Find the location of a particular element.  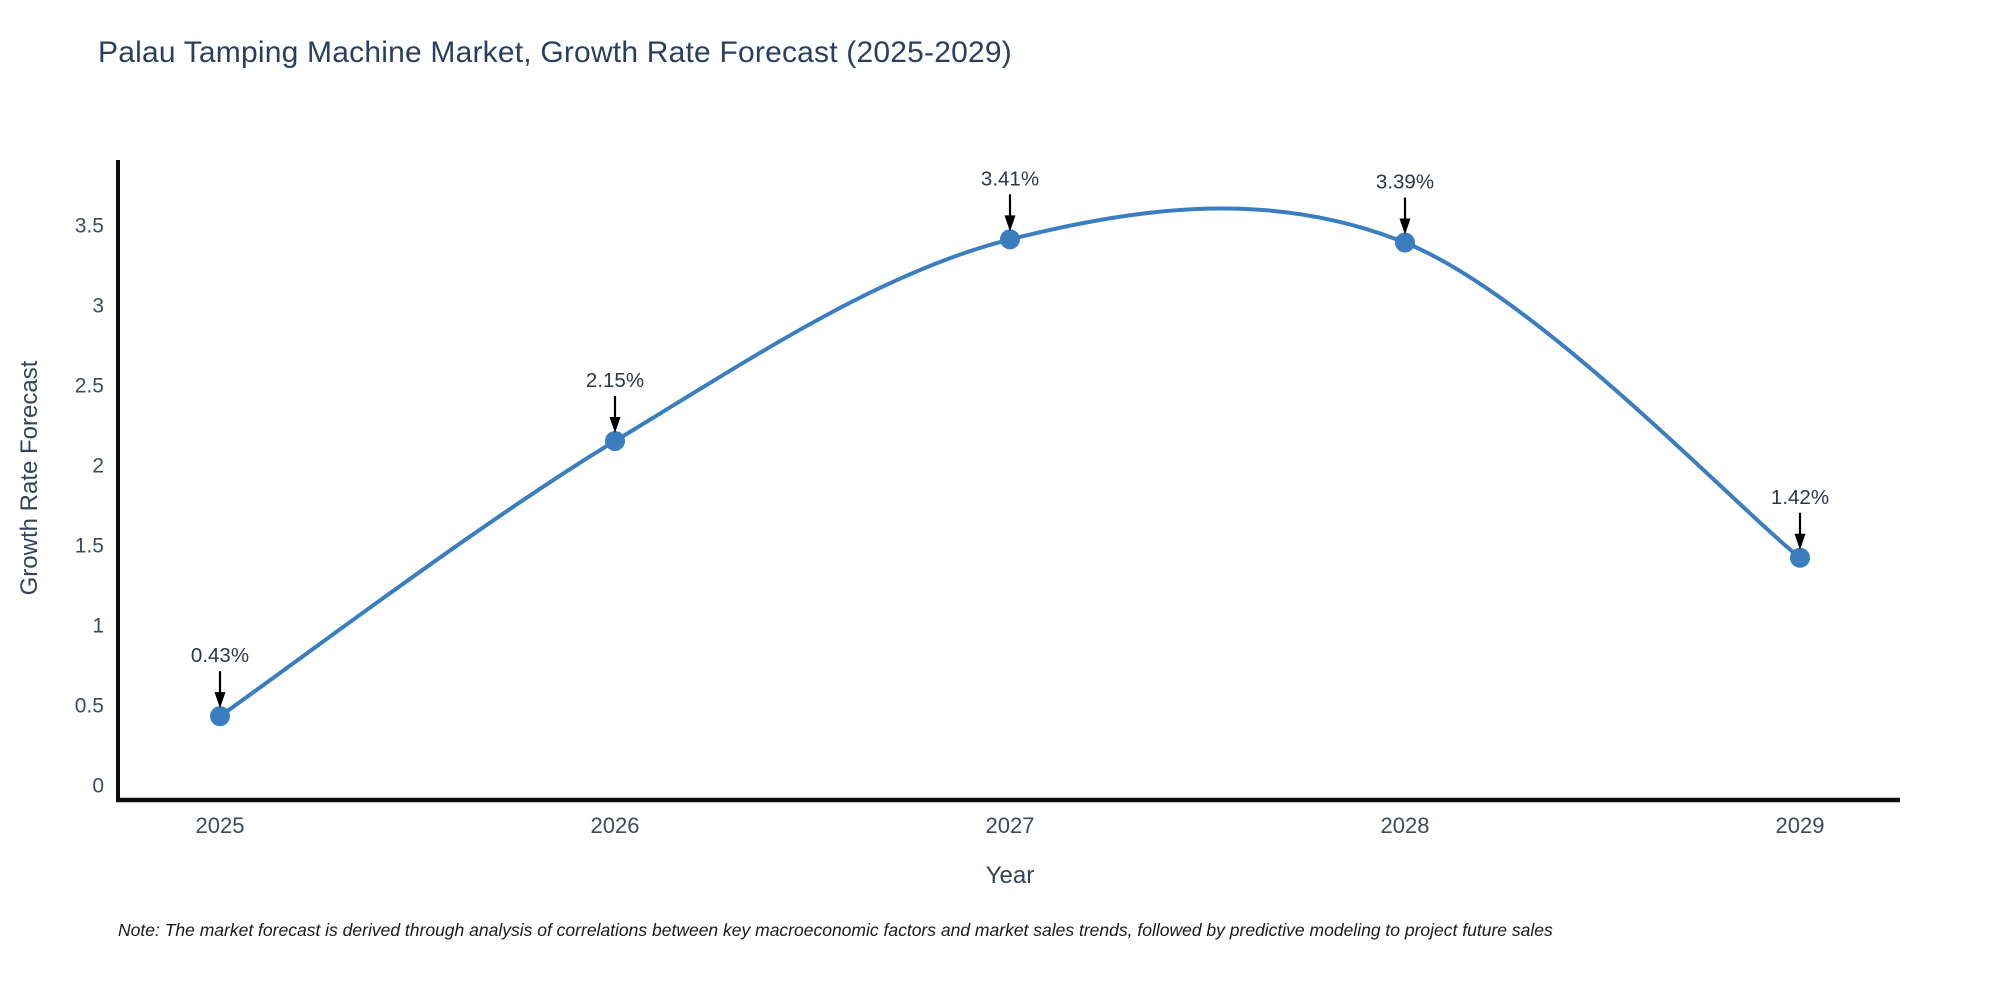

x-tick-label: 2025 is located at coordinates (220, 825).